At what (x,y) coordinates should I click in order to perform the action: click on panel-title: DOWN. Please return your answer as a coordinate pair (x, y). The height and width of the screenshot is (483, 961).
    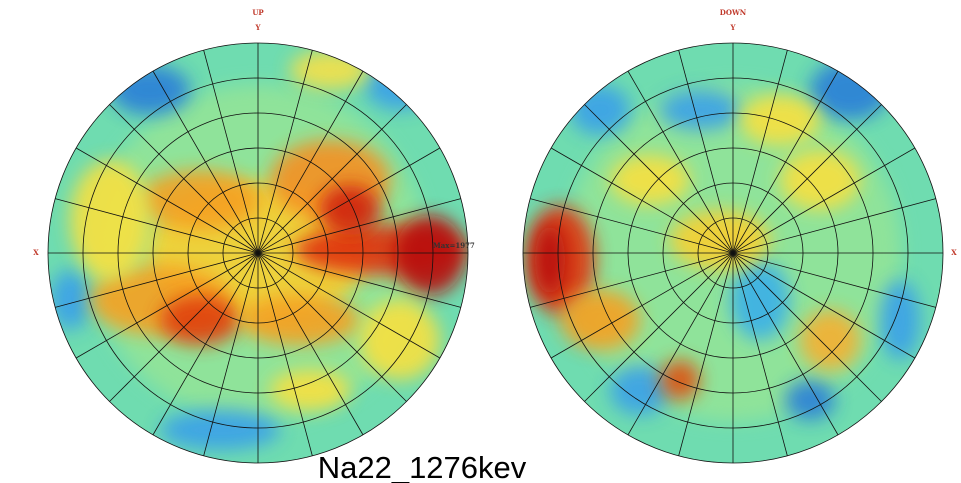
    Looking at the image, I should click on (733, 12).